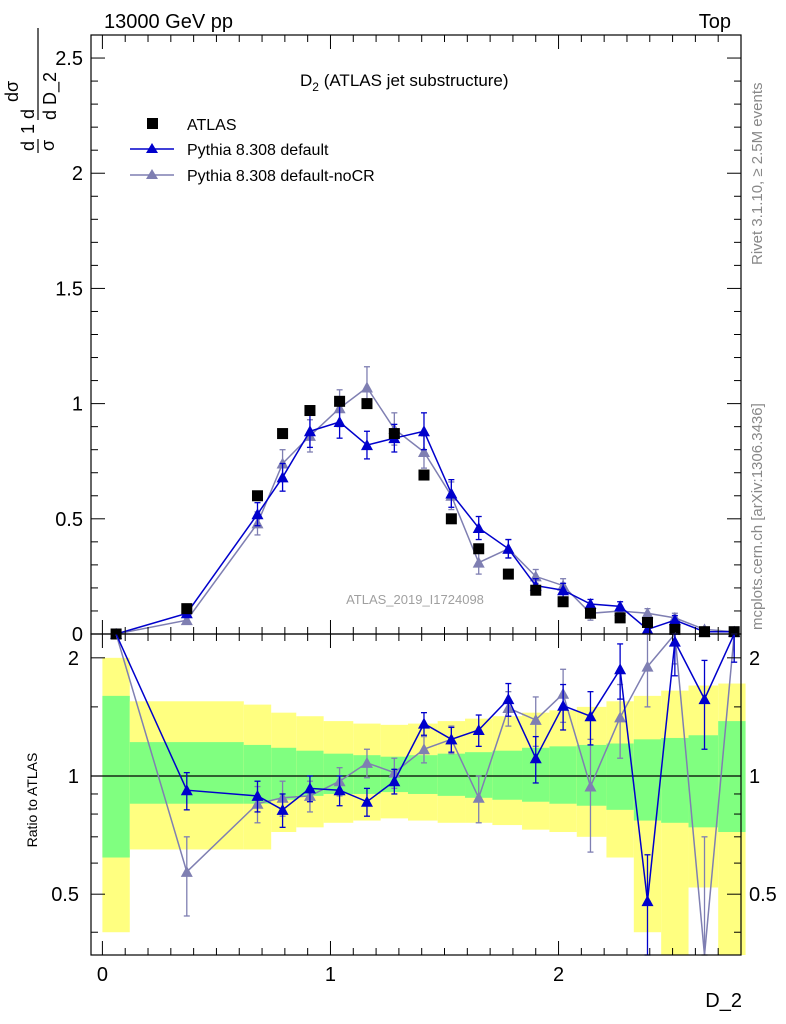 This screenshot has height=1024, width=786. Describe the element at coordinates (73, 659) in the screenshot. I see `ratio-y-tick-label: 2` at that location.